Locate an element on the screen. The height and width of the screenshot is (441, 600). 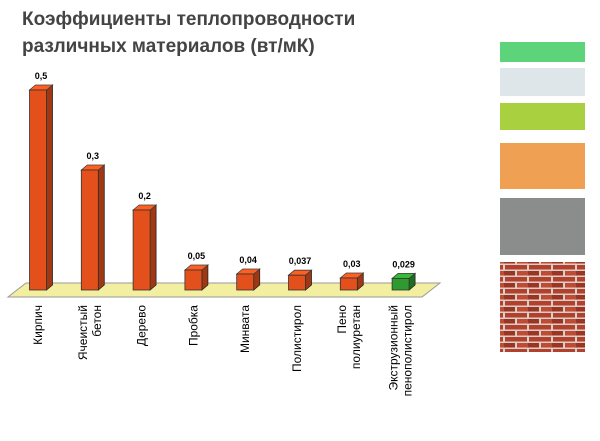
x-tick-label: Кирпич is located at coordinates (38, 325).